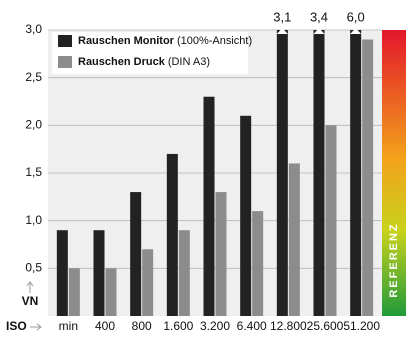 The width and height of the screenshot is (409, 339). I want to click on x-tick-label: 51.200, so click(361, 326).